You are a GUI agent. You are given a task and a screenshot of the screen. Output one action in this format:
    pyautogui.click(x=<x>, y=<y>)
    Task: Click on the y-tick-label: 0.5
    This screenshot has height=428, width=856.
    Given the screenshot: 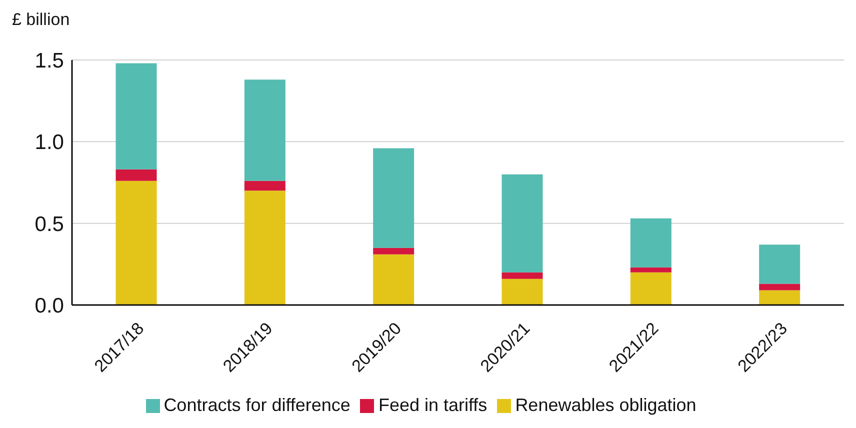 What is the action you would take?
    pyautogui.click(x=49, y=224)
    